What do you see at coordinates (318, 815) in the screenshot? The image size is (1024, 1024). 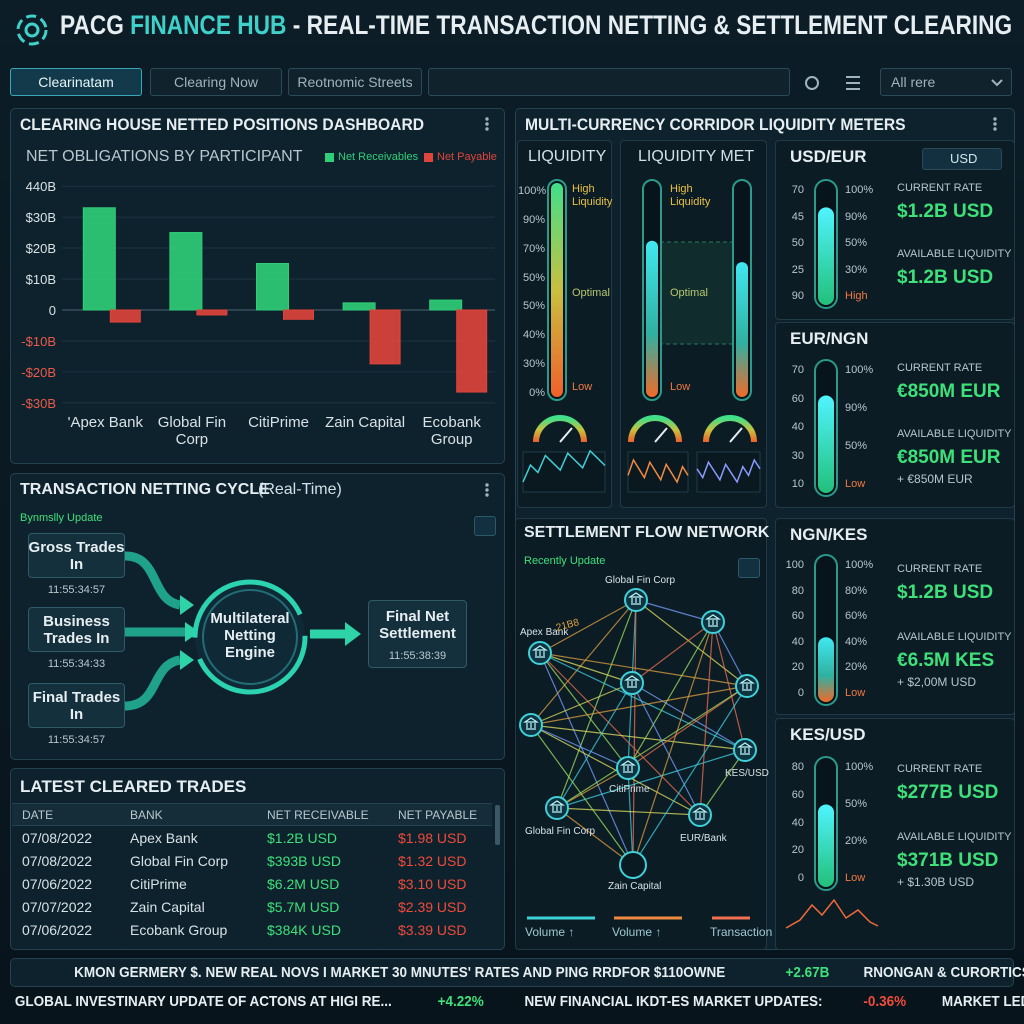 I see `column-header: NET RECEIVABLE` at bounding box center [318, 815].